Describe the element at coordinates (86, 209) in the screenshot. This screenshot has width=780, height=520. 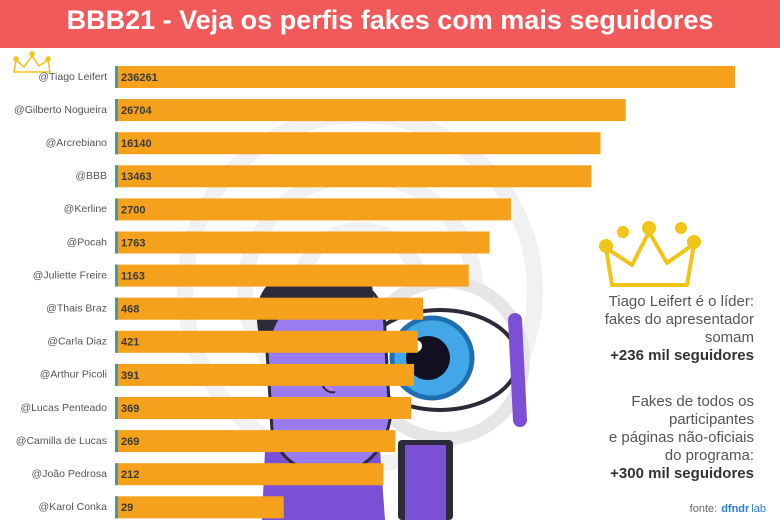
I see `category-label: @Kerline` at that location.